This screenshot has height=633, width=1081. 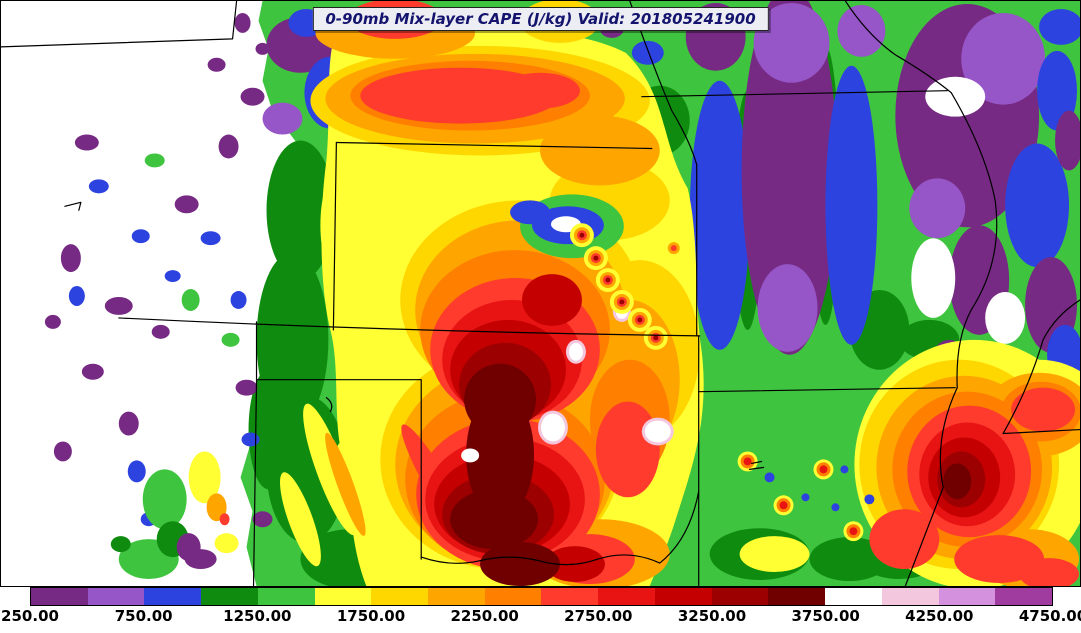 I want to click on colorbar-tick-label: 3750.00, so click(x=825, y=616).